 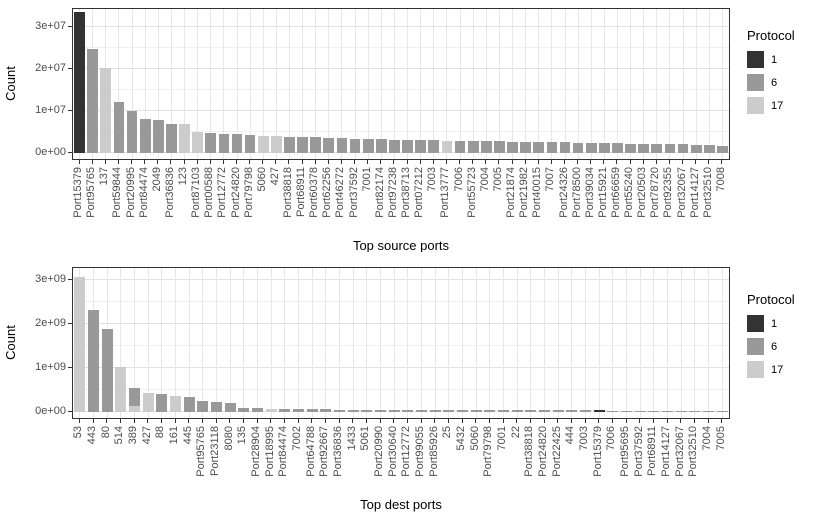 I want to click on x-tick-label: Port07212, so click(x=419, y=192).